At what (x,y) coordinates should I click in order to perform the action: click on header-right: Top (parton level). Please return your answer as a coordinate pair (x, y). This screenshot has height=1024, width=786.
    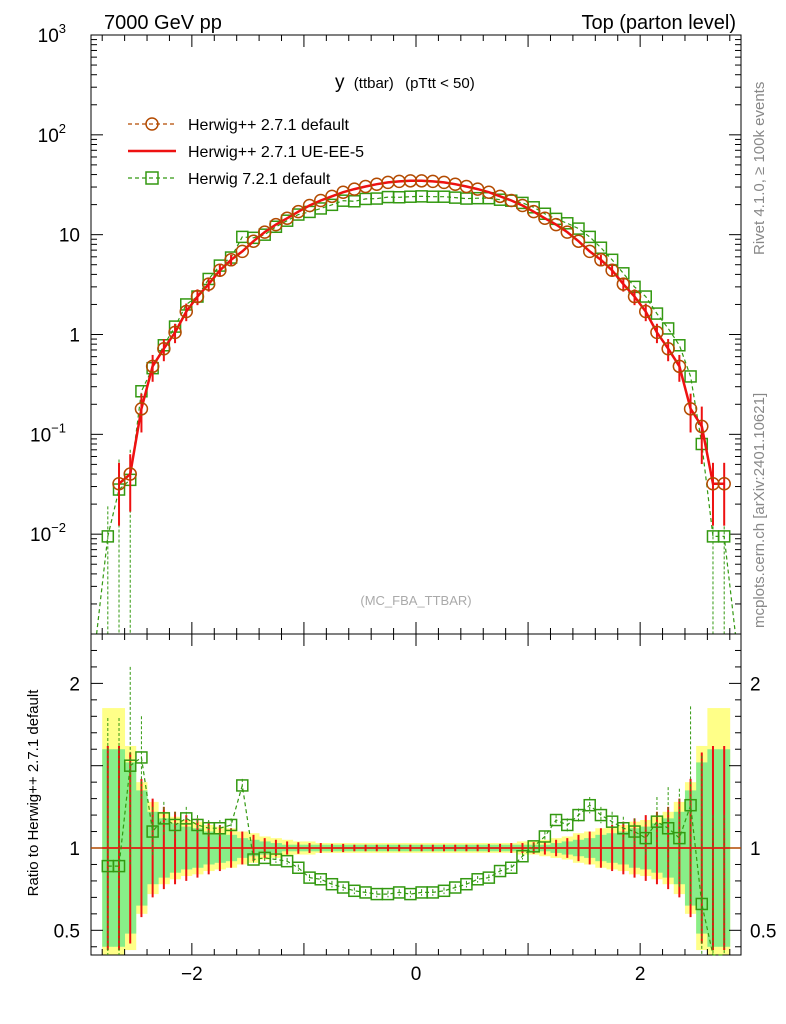
    Looking at the image, I should click on (658, 23).